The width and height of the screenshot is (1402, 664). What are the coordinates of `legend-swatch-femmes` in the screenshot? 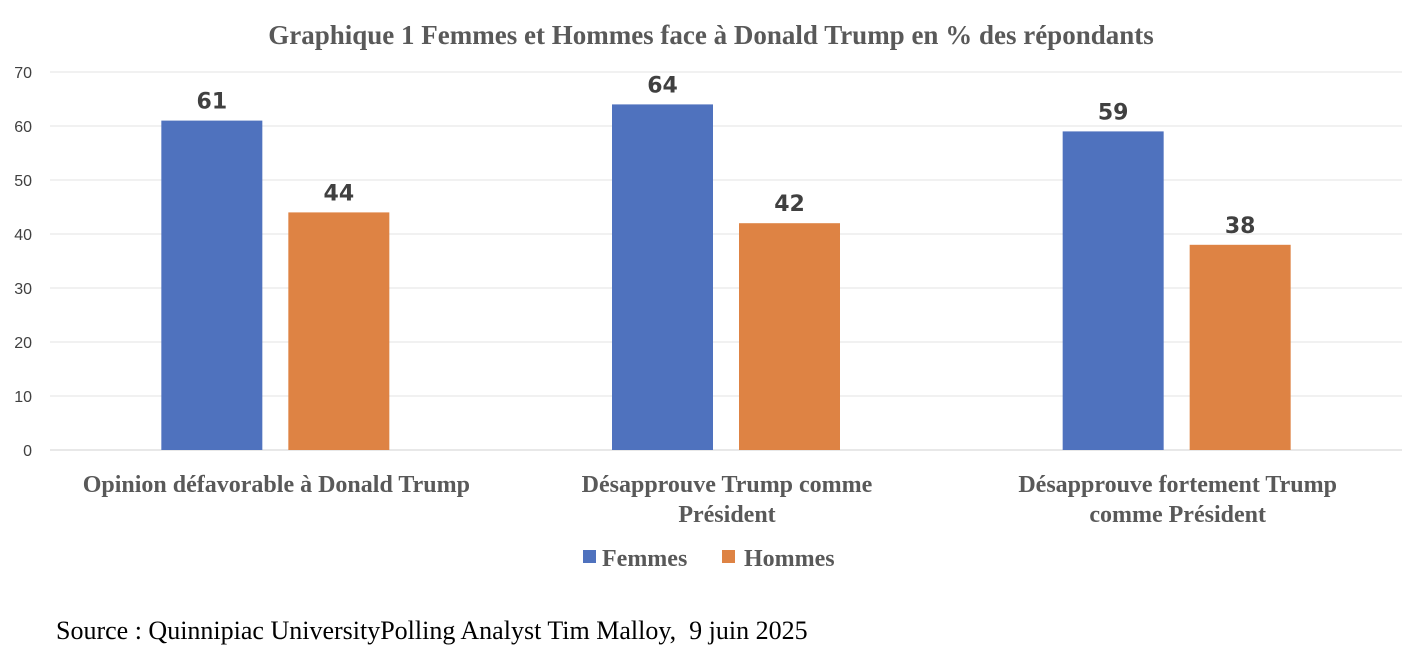 It's located at (589, 556).